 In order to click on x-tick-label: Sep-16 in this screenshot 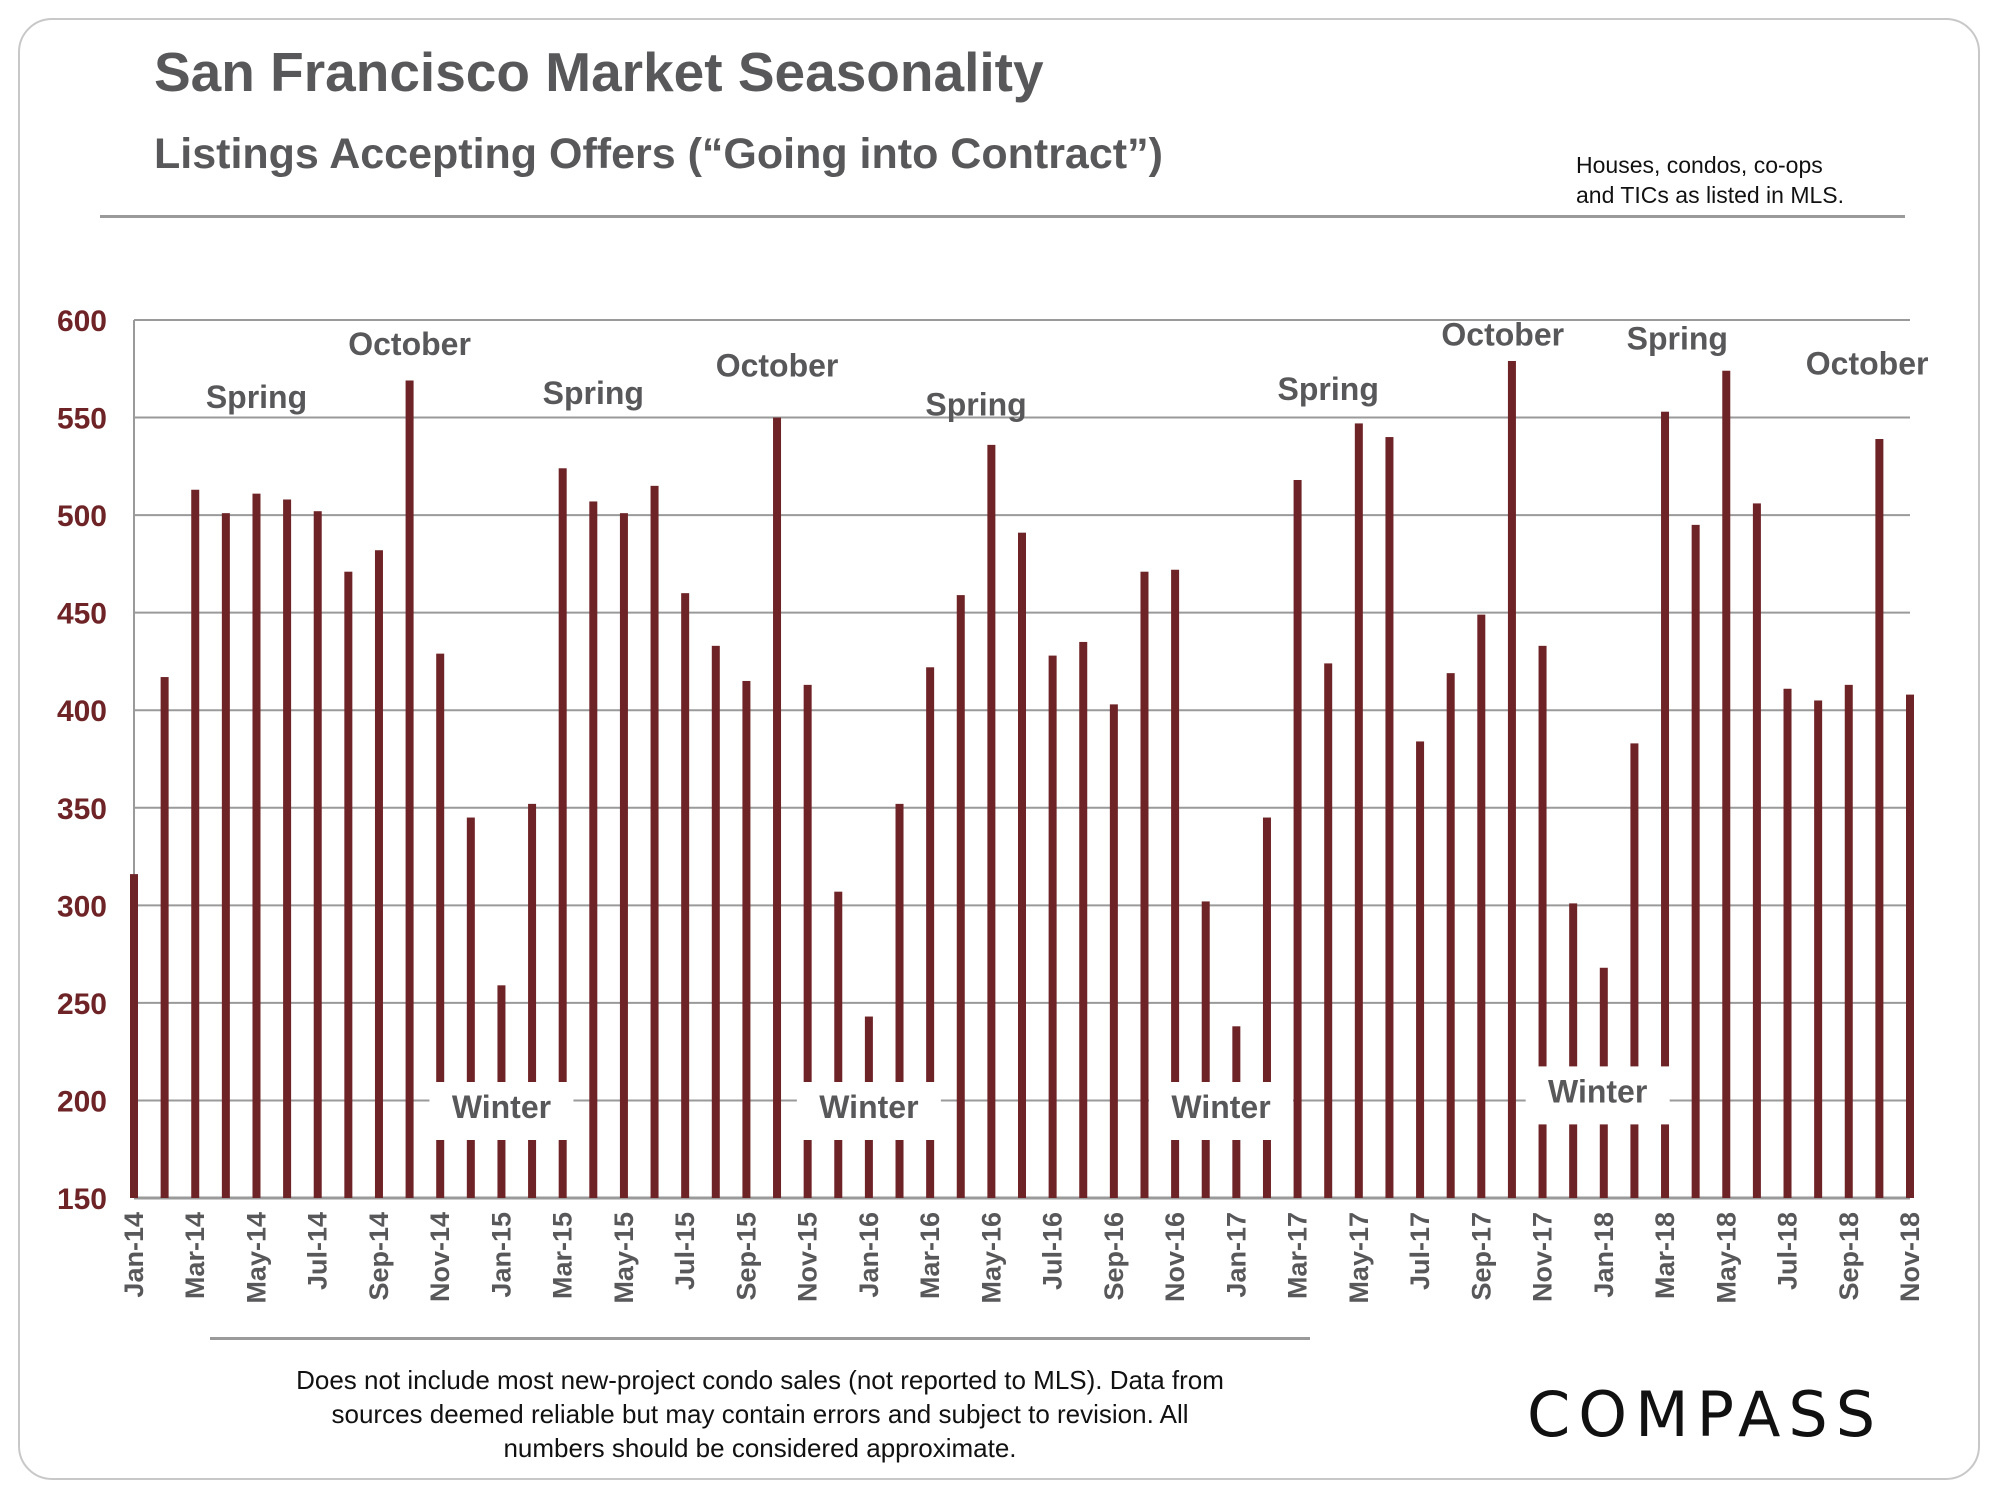, I will do `click(1114, 1256)`.